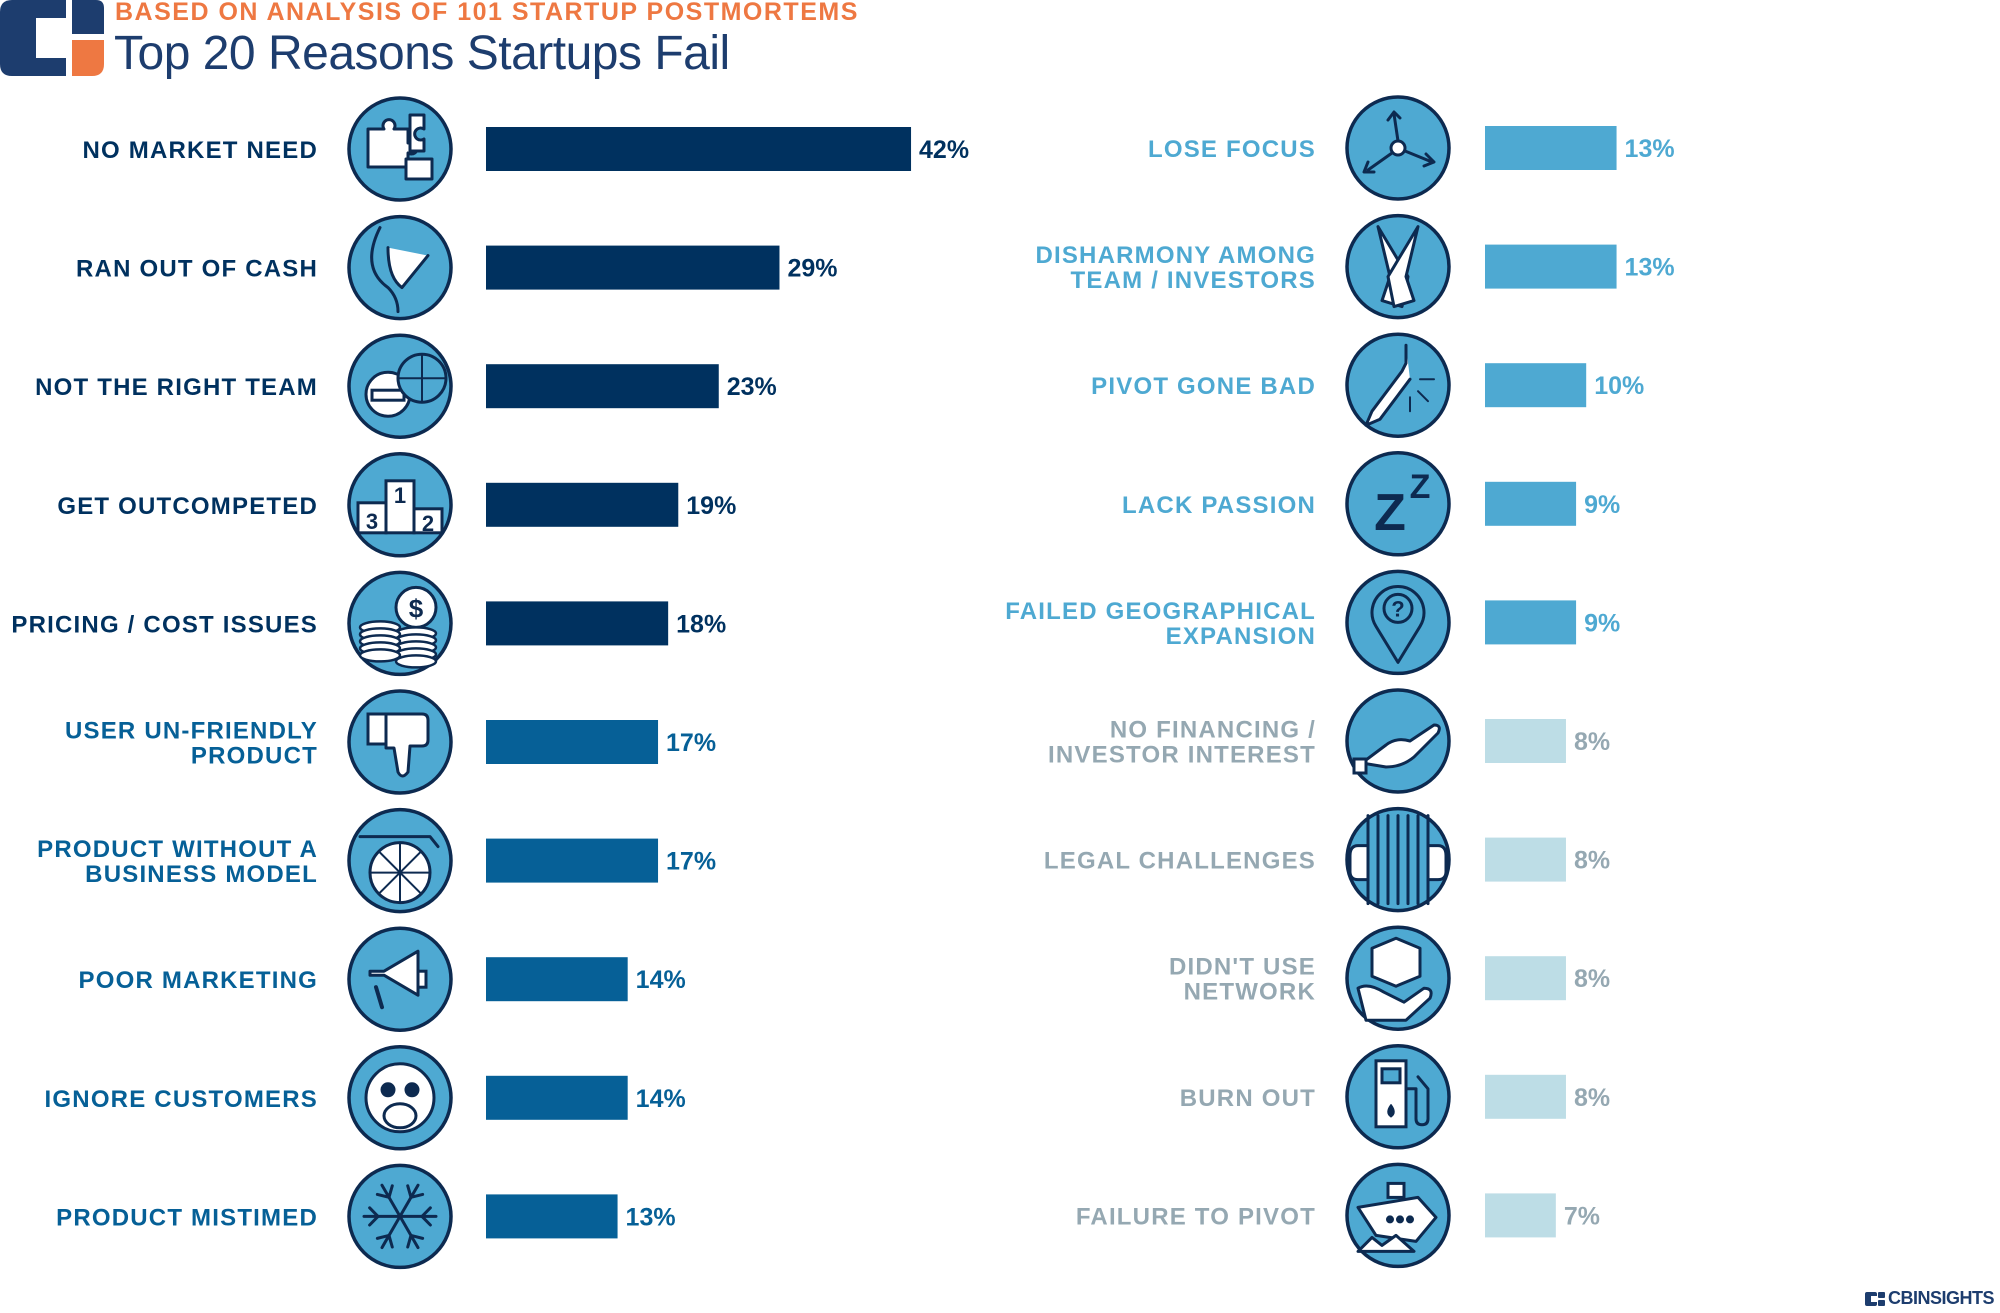 Image resolution: width=2000 pixels, height=1313 pixels. What do you see at coordinates (1160, 611) in the screenshot?
I see `bar-label: FAILED GEOGRAPHICAL` at bounding box center [1160, 611].